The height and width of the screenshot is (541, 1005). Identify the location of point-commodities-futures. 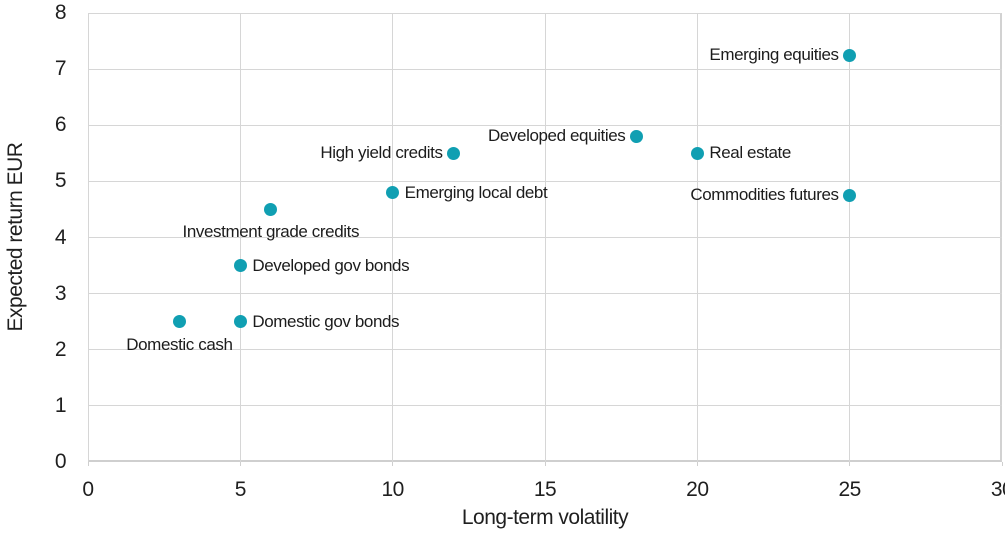
(850, 195).